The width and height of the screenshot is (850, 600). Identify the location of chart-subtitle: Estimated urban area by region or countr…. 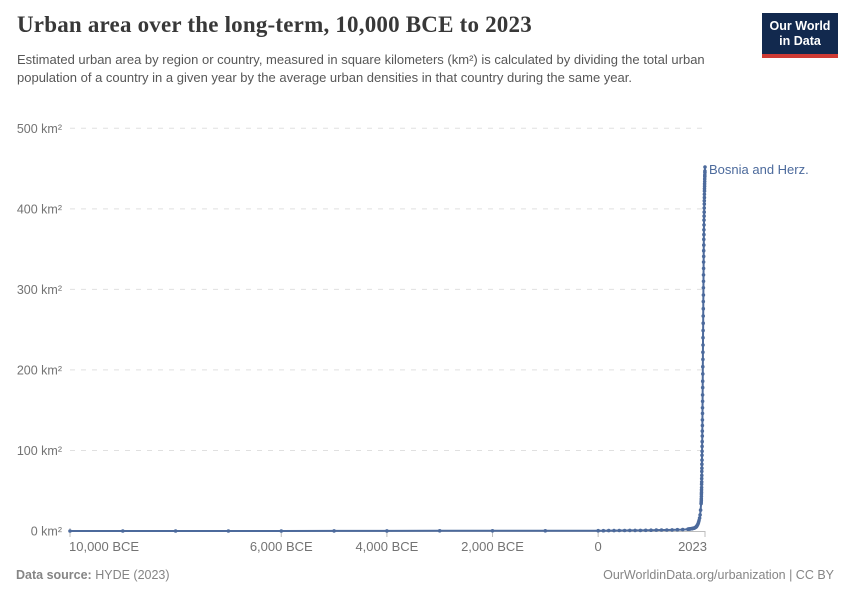
(361, 69).